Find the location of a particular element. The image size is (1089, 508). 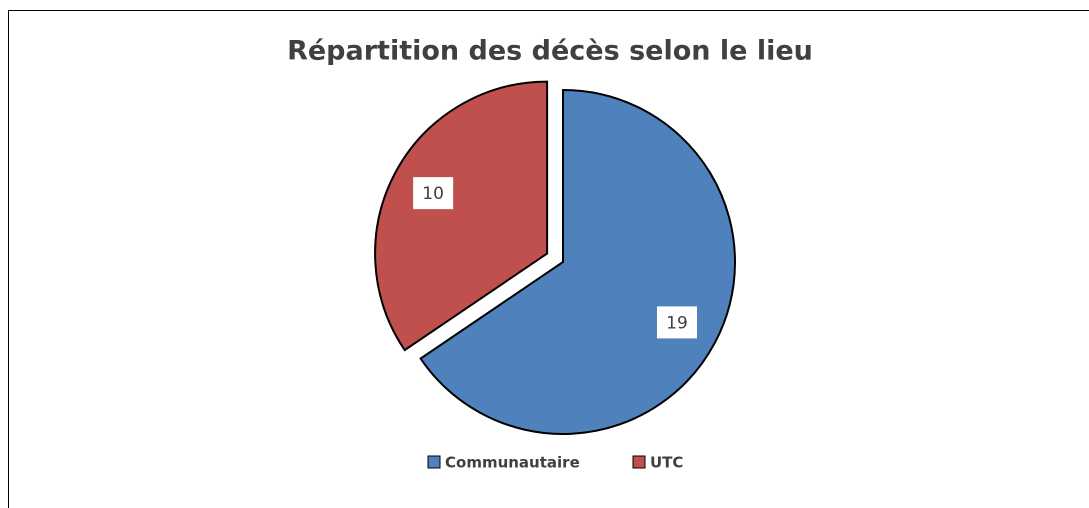

legend-label: Communautaire is located at coordinates (512, 463).